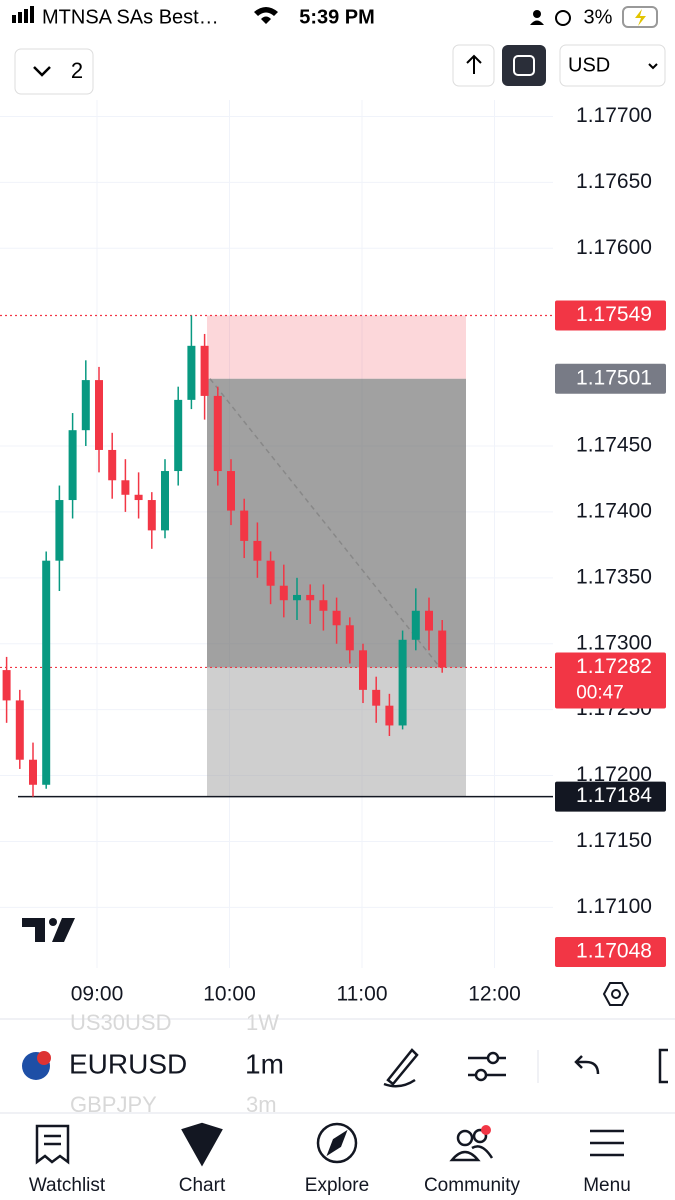 The width and height of the screenshot is (675, 1200). What do you see at coordinates (614, 840) in the screenshot?
I see `y-tick-label: 1.17150` at bounding box center [614, 840].